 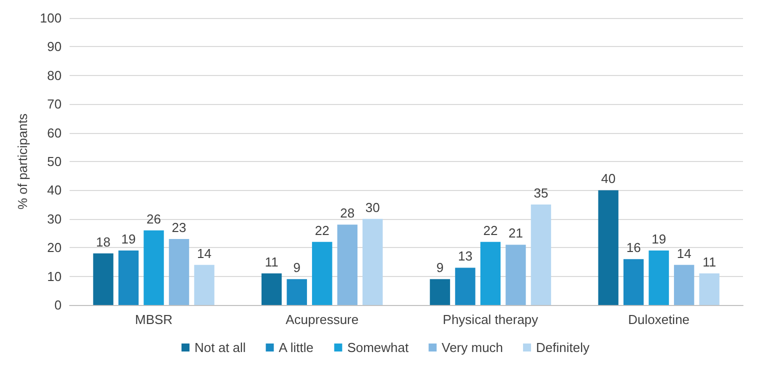 I want to click on data-label: 18, so click(x=103, y=242).